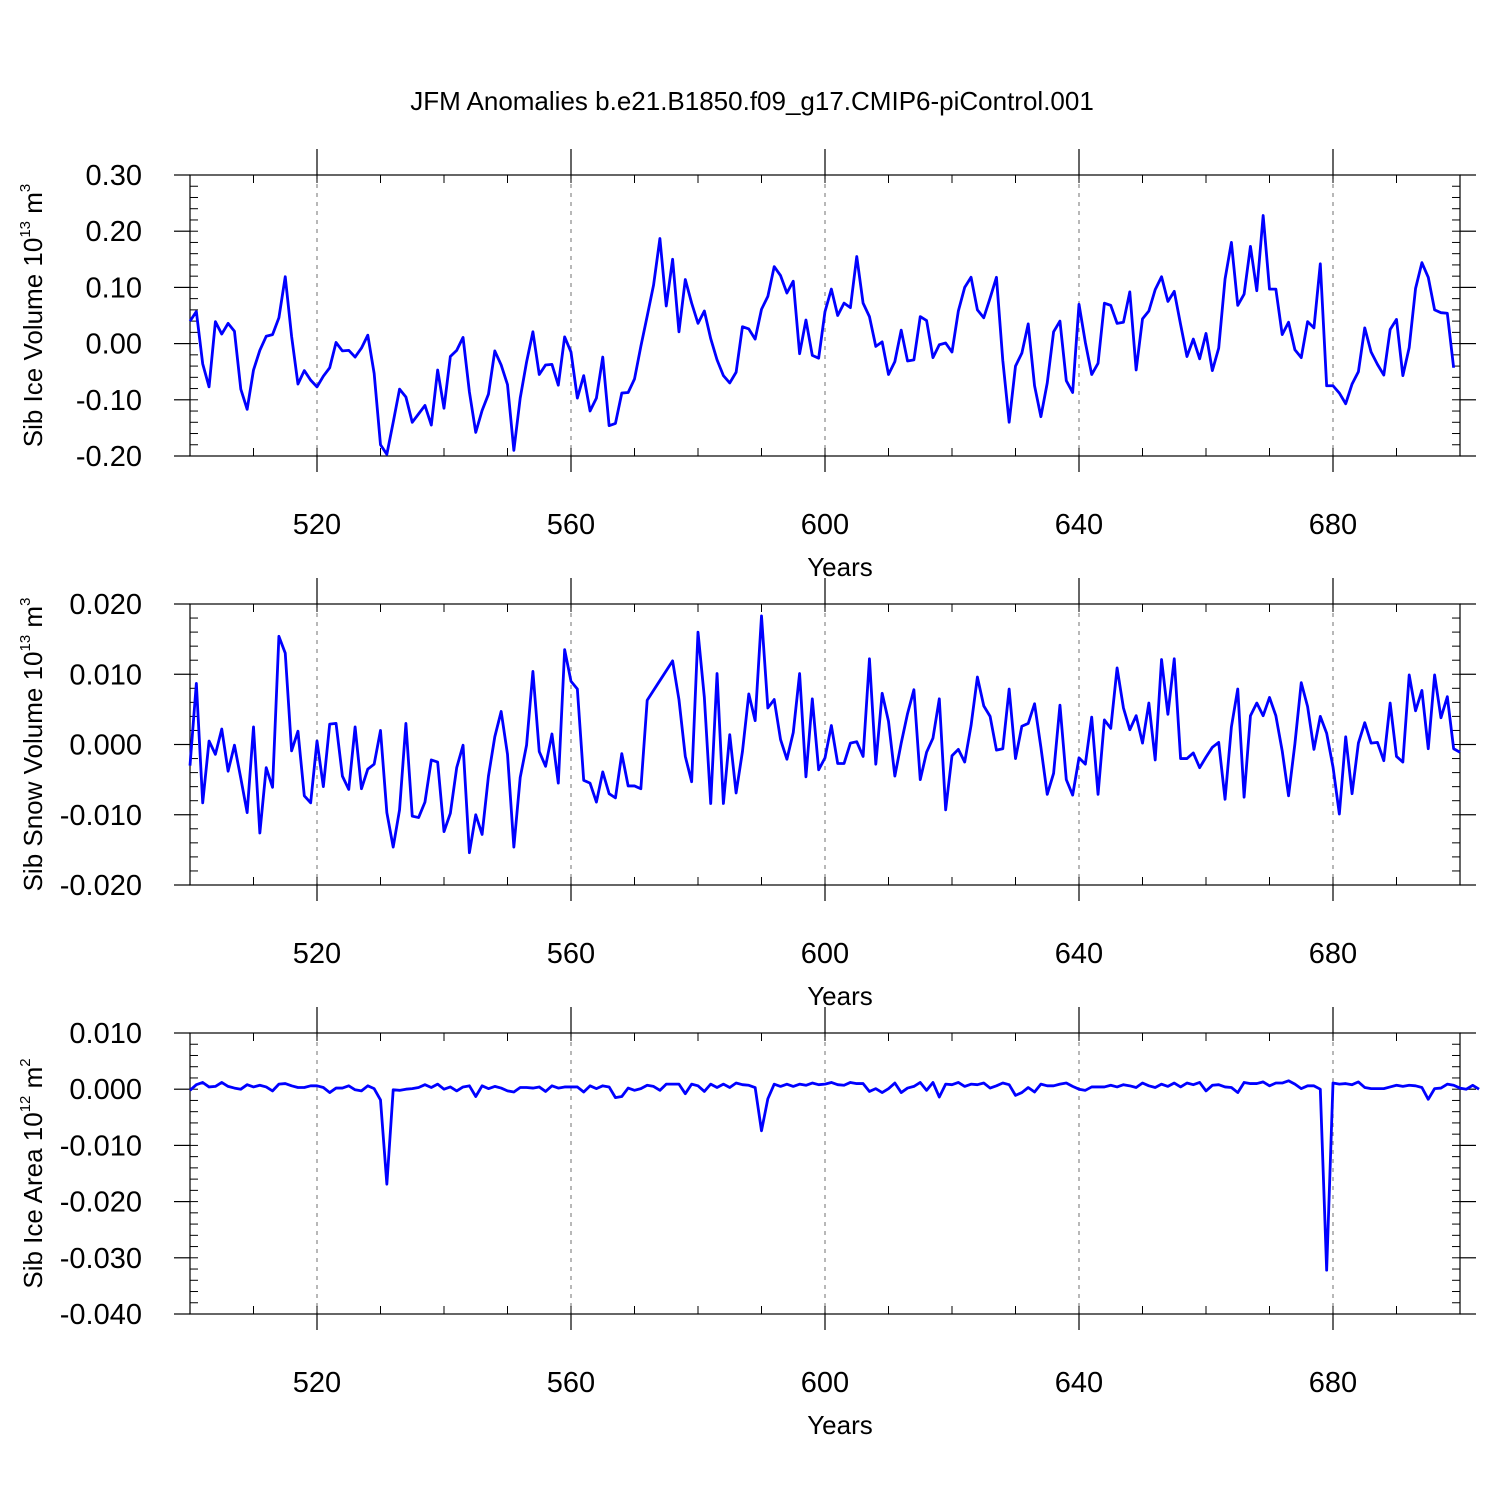 Image resolution: width=1500 pixels, height=1500 pixels. What do you see at coordinates (25, 188) in the screenshot?
I see `ylabel-ice-volume-unit-exponent: 3` at bounding box center [25, 188].